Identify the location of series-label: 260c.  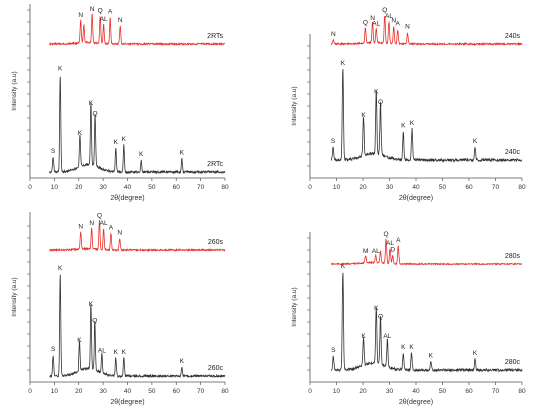
(216, 368).